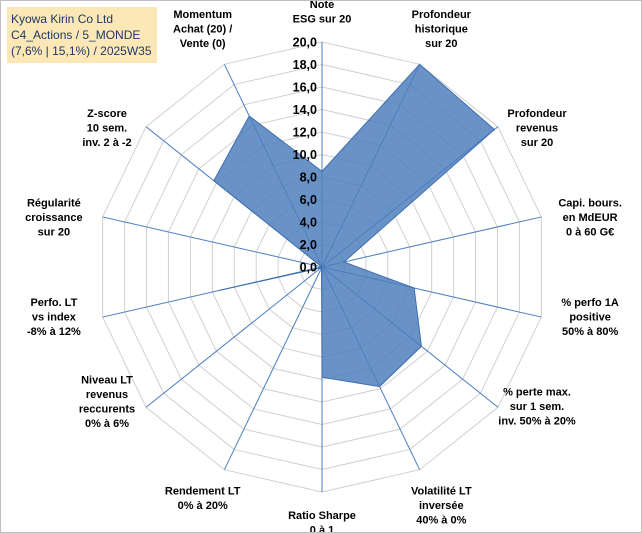 This screenshot has height=533, width=642. Describe the element at coordinates (590, 218) in the screenshot. I see `axis-label: Capi. bours. en MdEUR 0 à 60 G€` at that location.